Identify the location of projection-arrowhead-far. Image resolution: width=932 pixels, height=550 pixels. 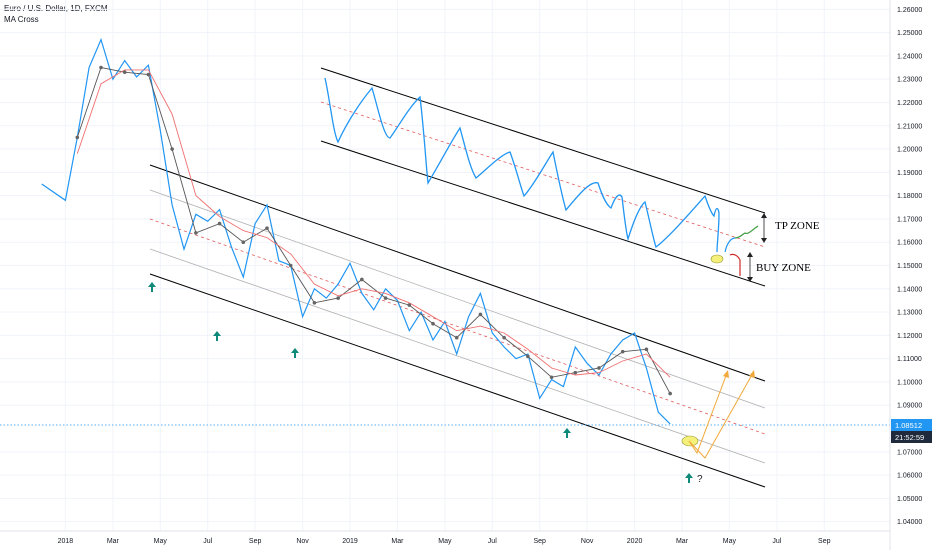
(752, 374).